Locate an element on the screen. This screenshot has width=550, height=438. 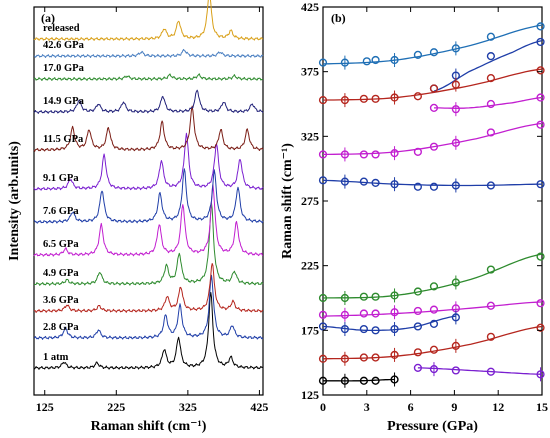
panel-a-x-axis-label: Raman shift (cm⁻¹) is located at coordinates (149, 426).